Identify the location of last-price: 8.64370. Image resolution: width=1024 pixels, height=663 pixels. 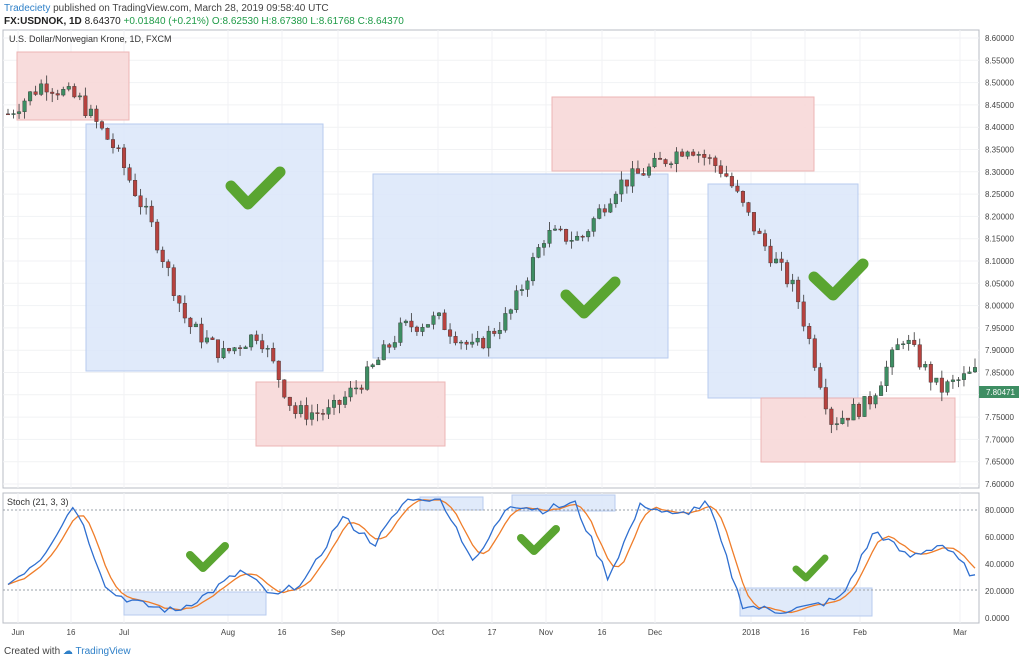
(102, 21).